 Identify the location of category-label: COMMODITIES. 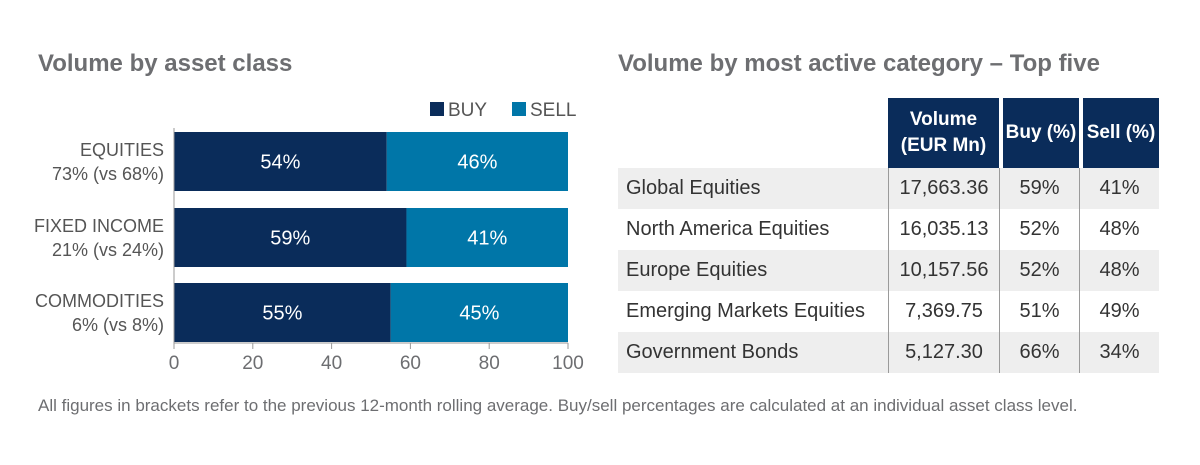
(99, 301).